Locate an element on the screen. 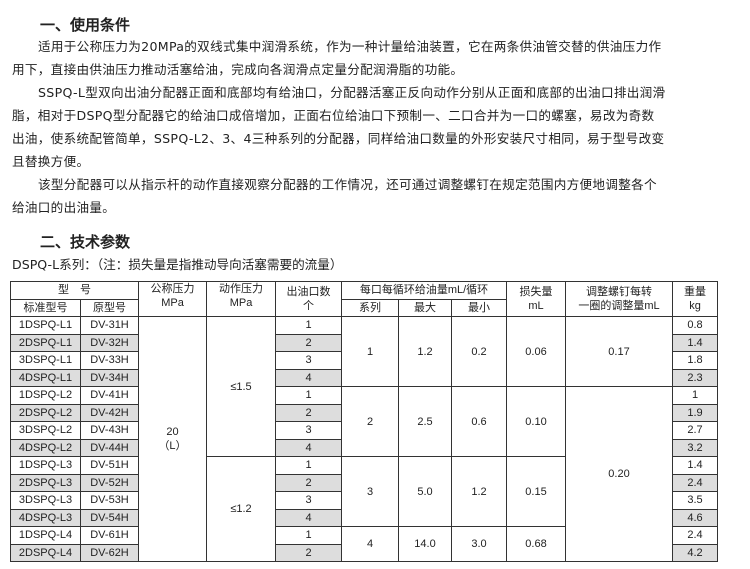 This screenshot has width=750, height=569. std-model: 4DSPQ-L3 is located at coordinates (45, 517).